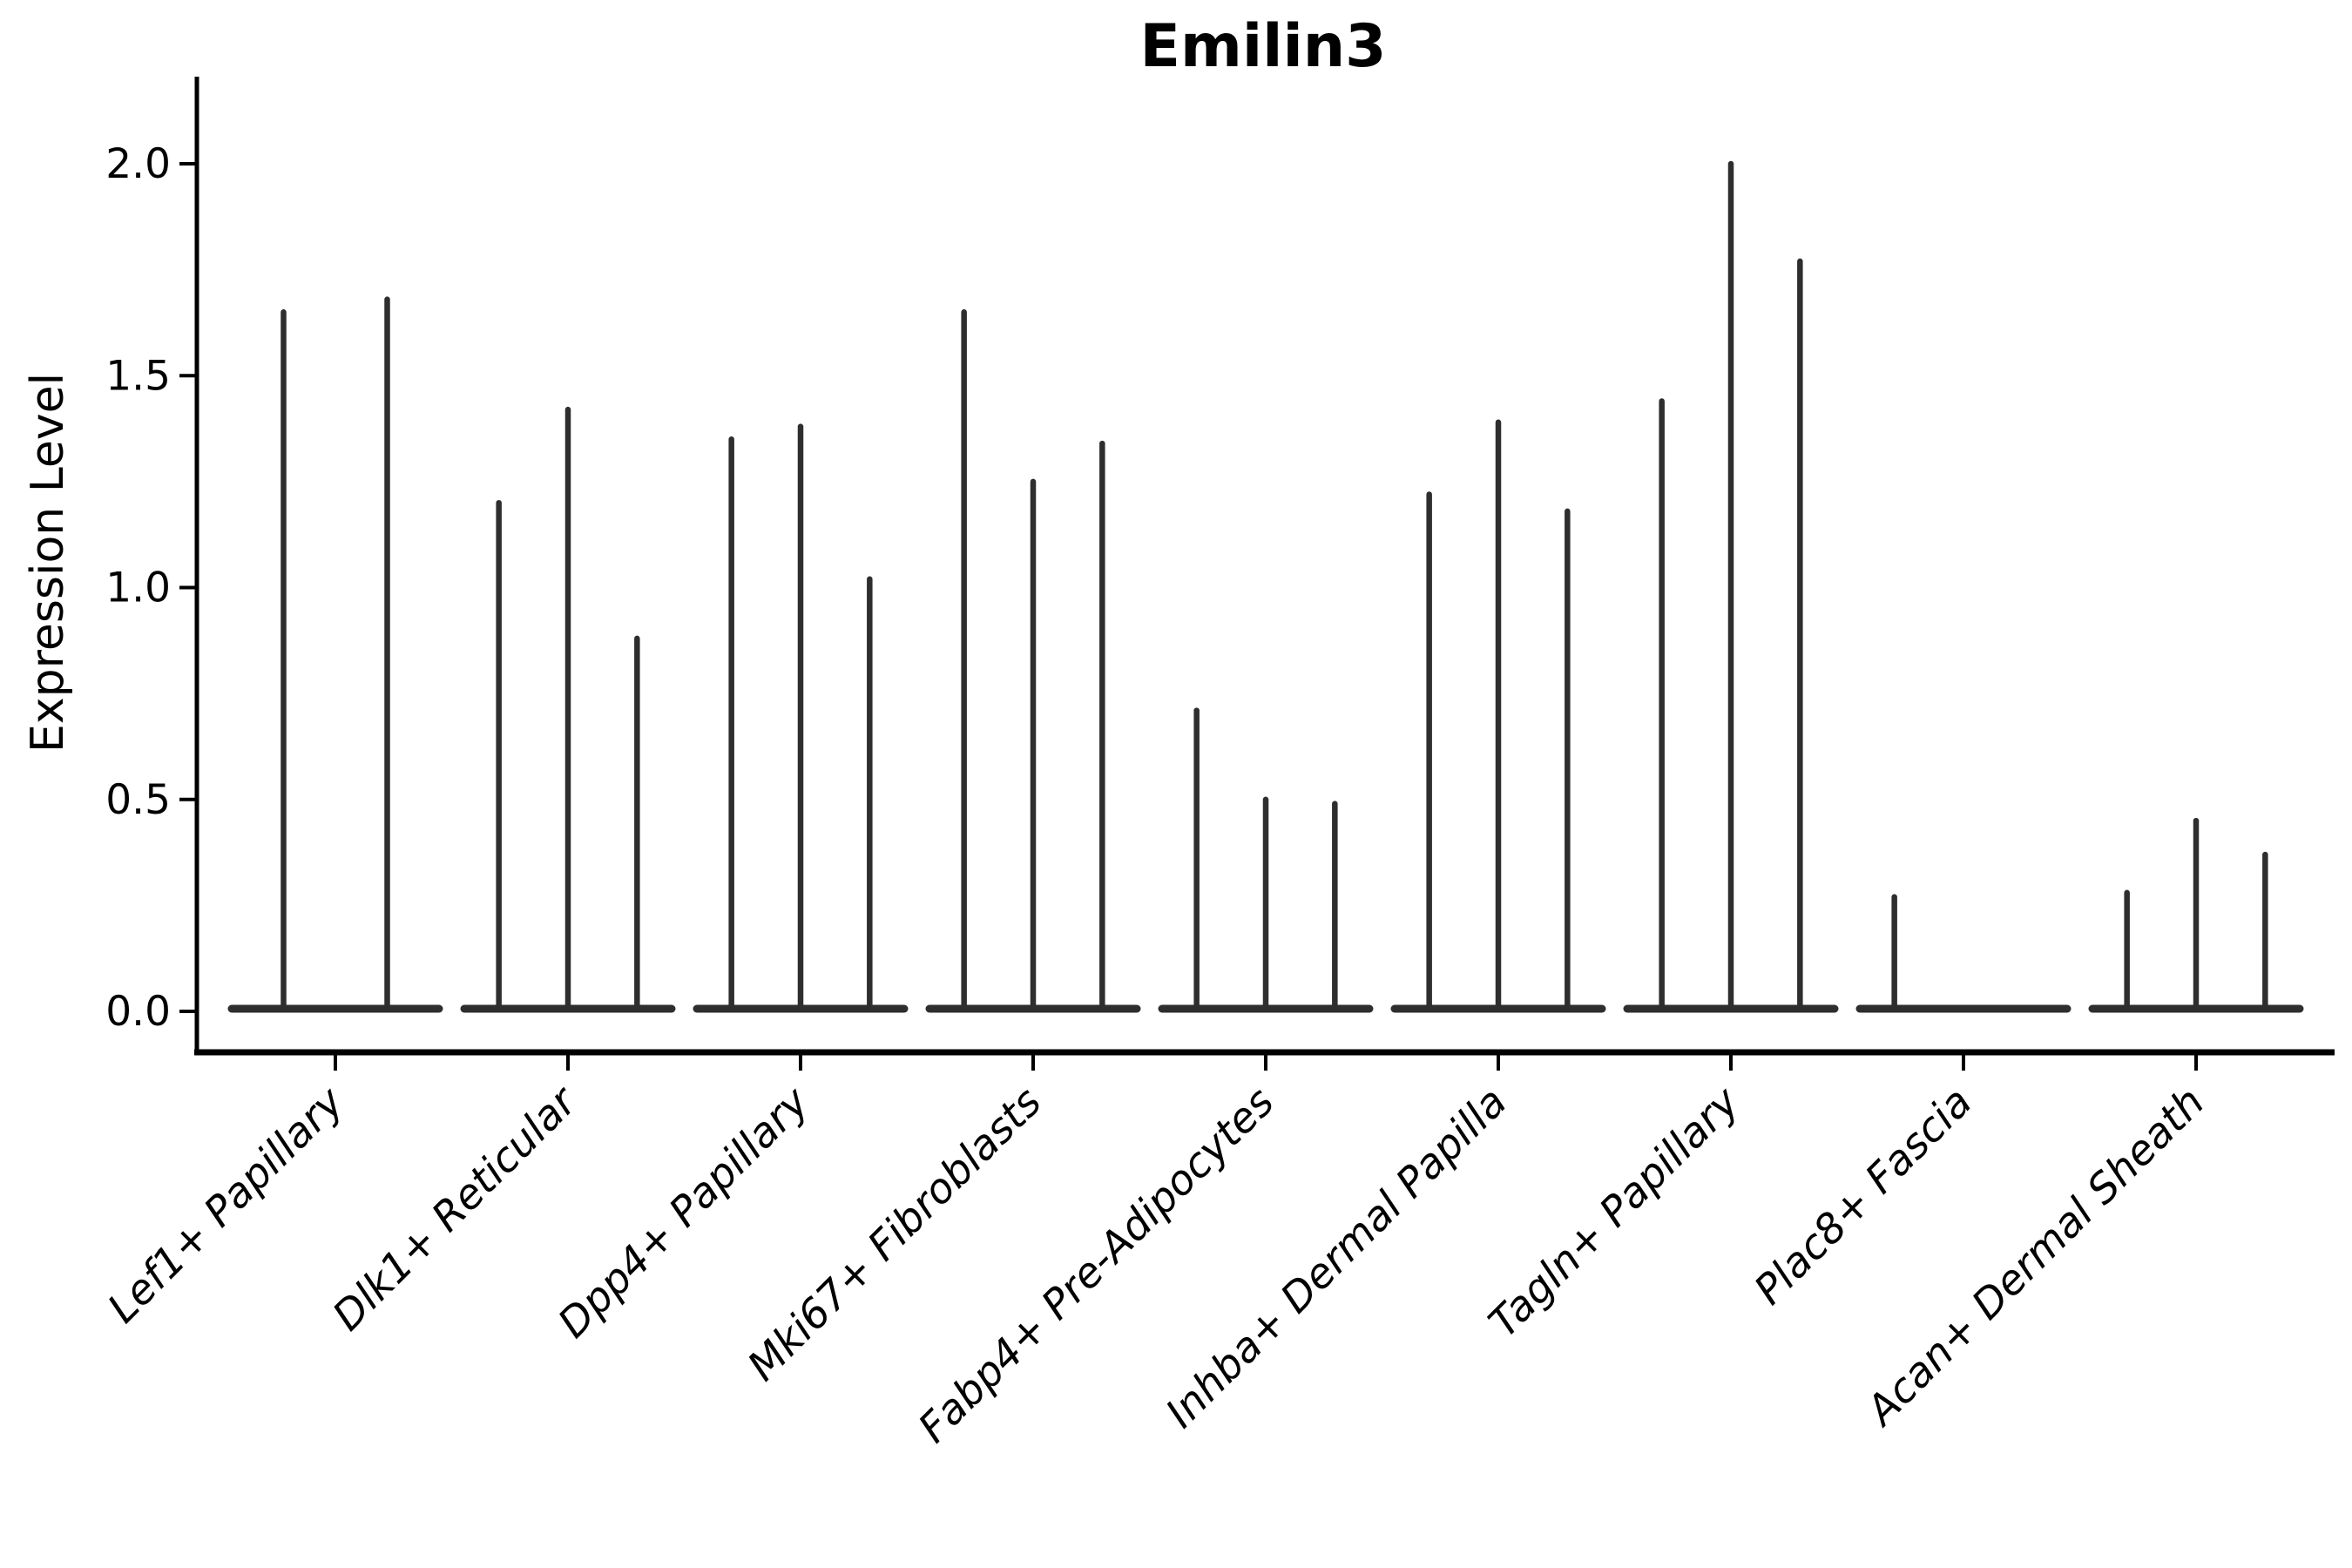 The width and height of the screenshot is (2352, 1568). I want to click on y-tick-label: 0.0, so click(138, 1012).